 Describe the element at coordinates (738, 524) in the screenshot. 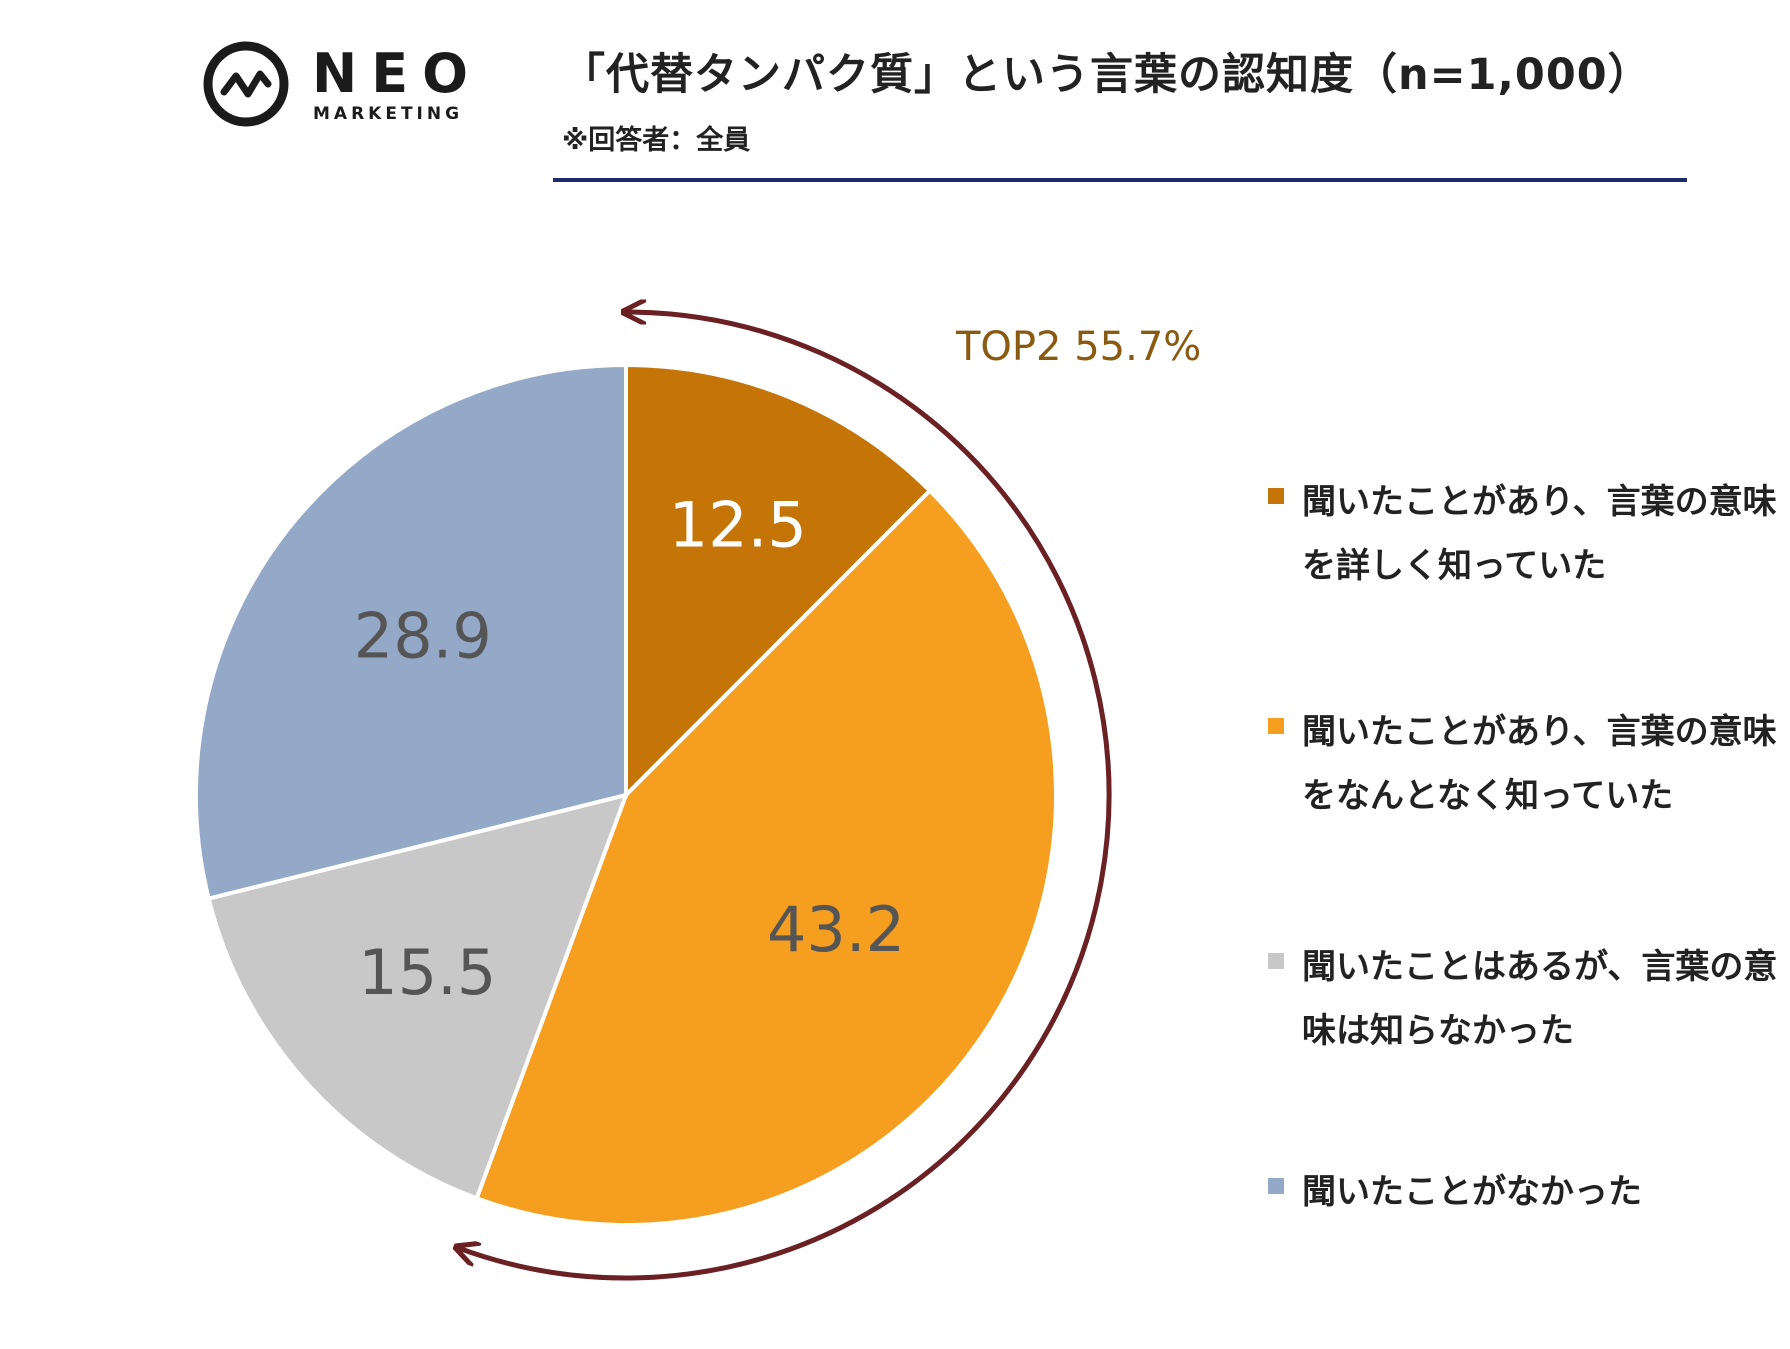

I see `slice-value-label-1: 12.5` at that location.